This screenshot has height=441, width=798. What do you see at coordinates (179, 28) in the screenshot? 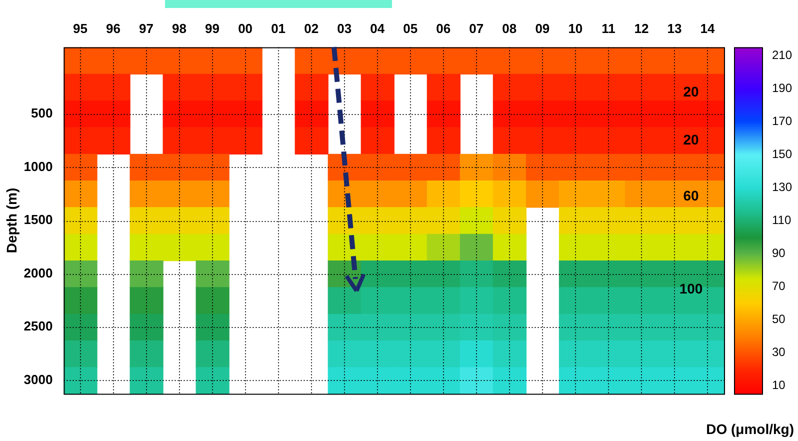
I see `x-tick-label: 98` at bounding box center [179, 28].